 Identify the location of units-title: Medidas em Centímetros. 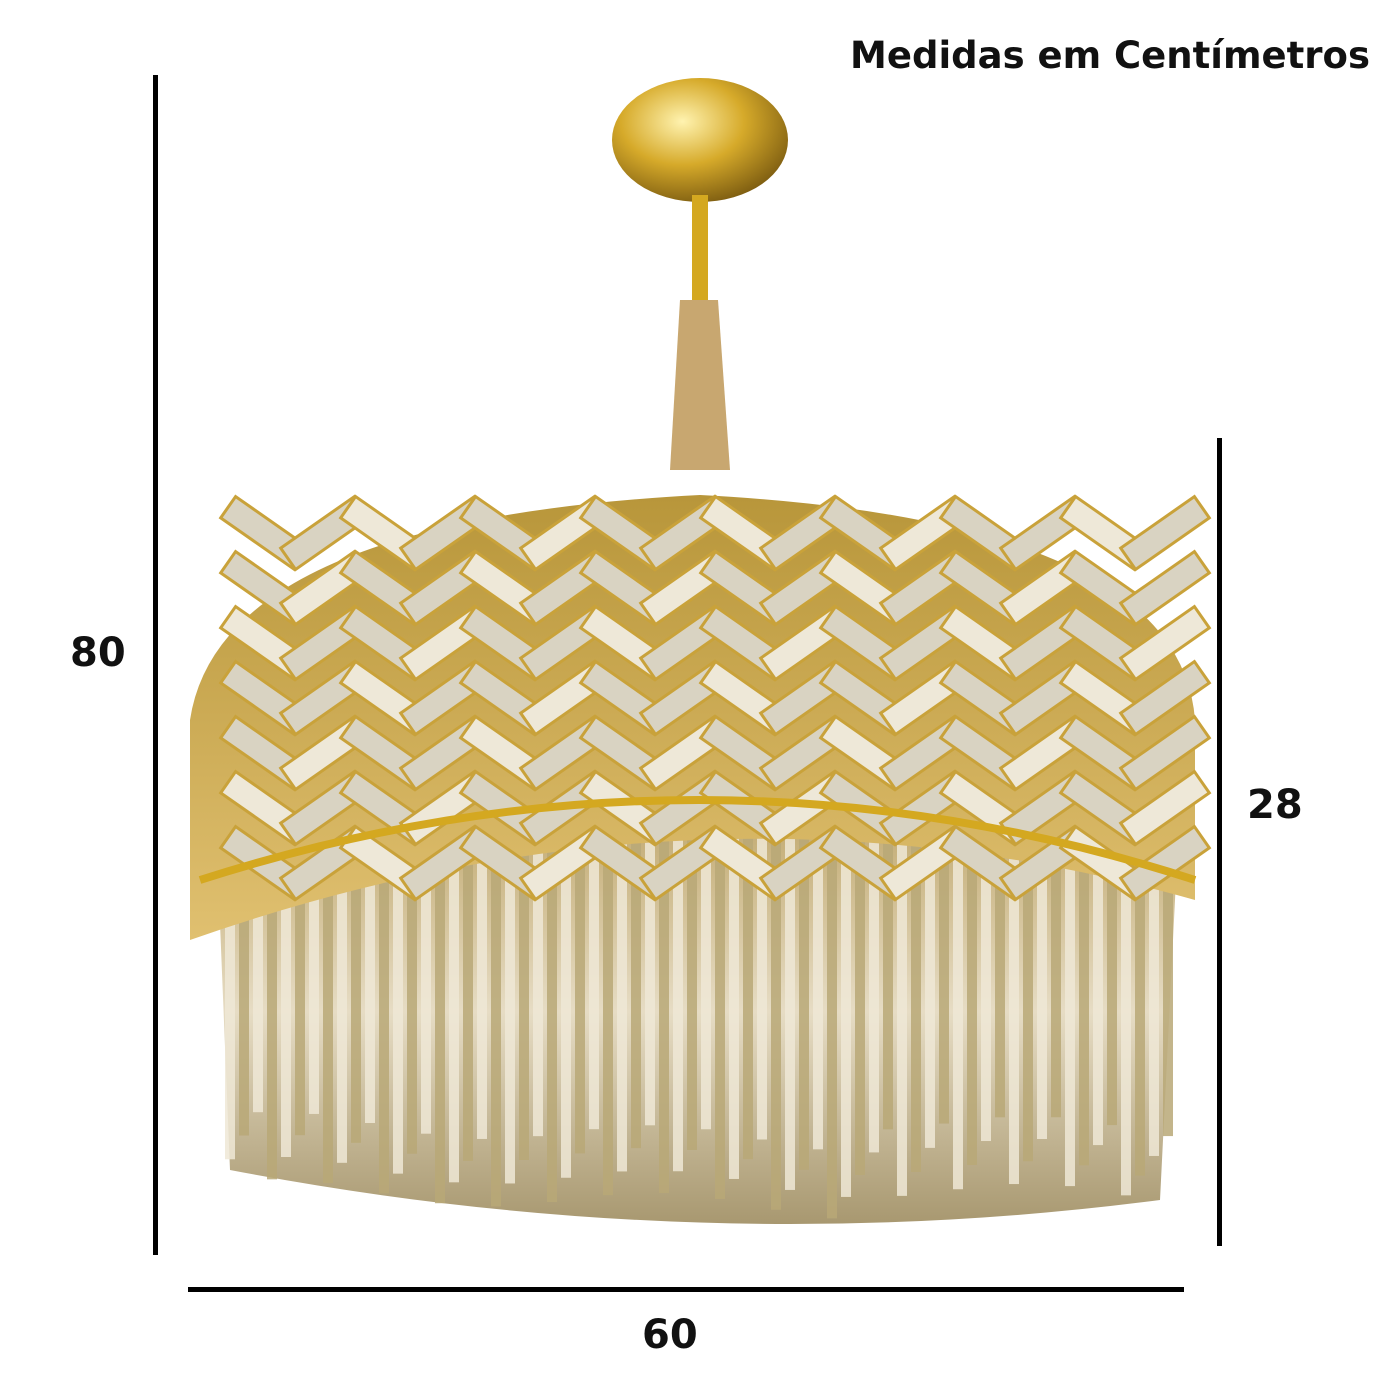
(1110, 55).